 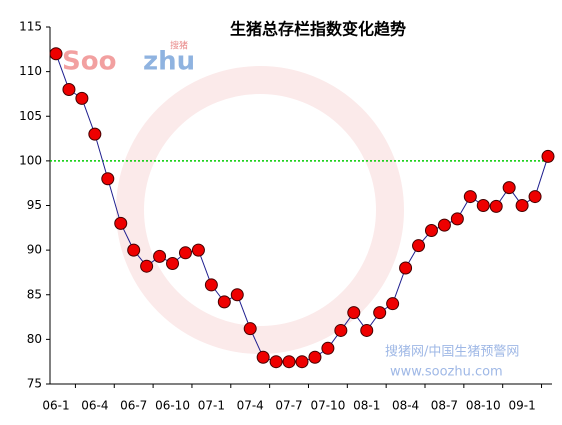 I want to click on x-tick-label: 09-1, so click(x=521, y=406).